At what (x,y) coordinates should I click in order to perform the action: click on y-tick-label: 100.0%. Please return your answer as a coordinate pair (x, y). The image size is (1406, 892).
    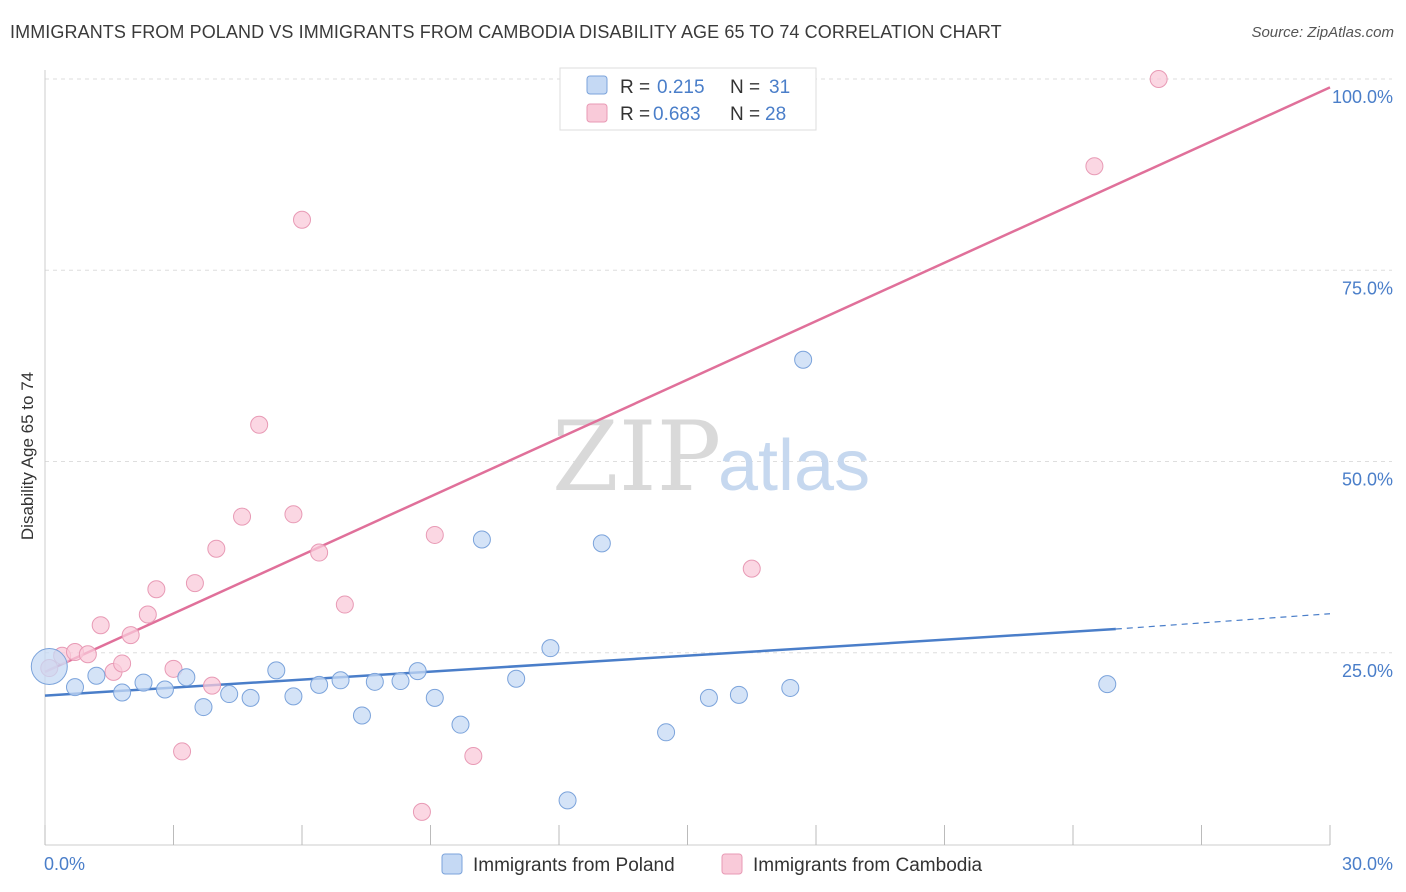
    Looking at the image, I should click on (1362, 97).